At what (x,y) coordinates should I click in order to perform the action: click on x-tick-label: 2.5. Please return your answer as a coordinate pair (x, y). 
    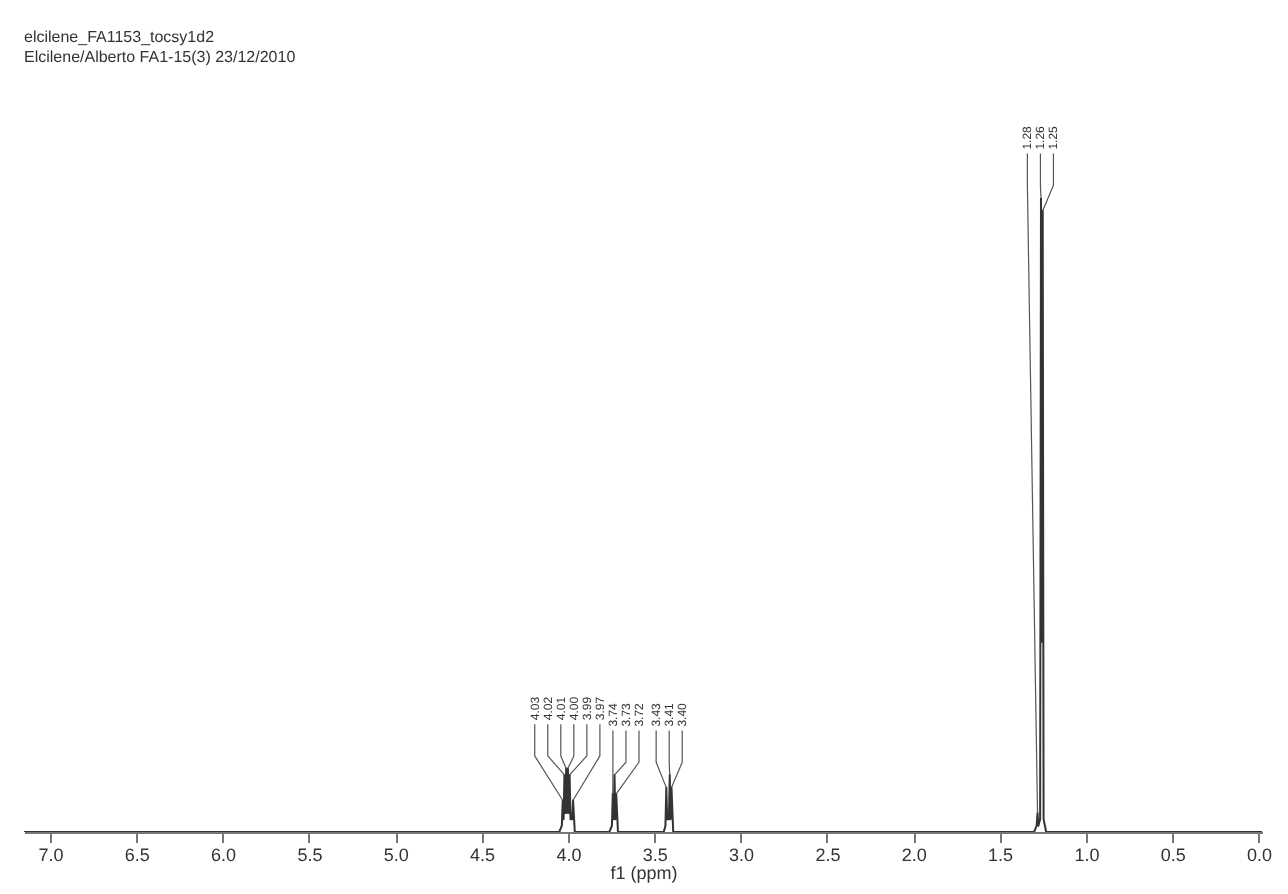
    Looking at the image, I should click on (828, 855).